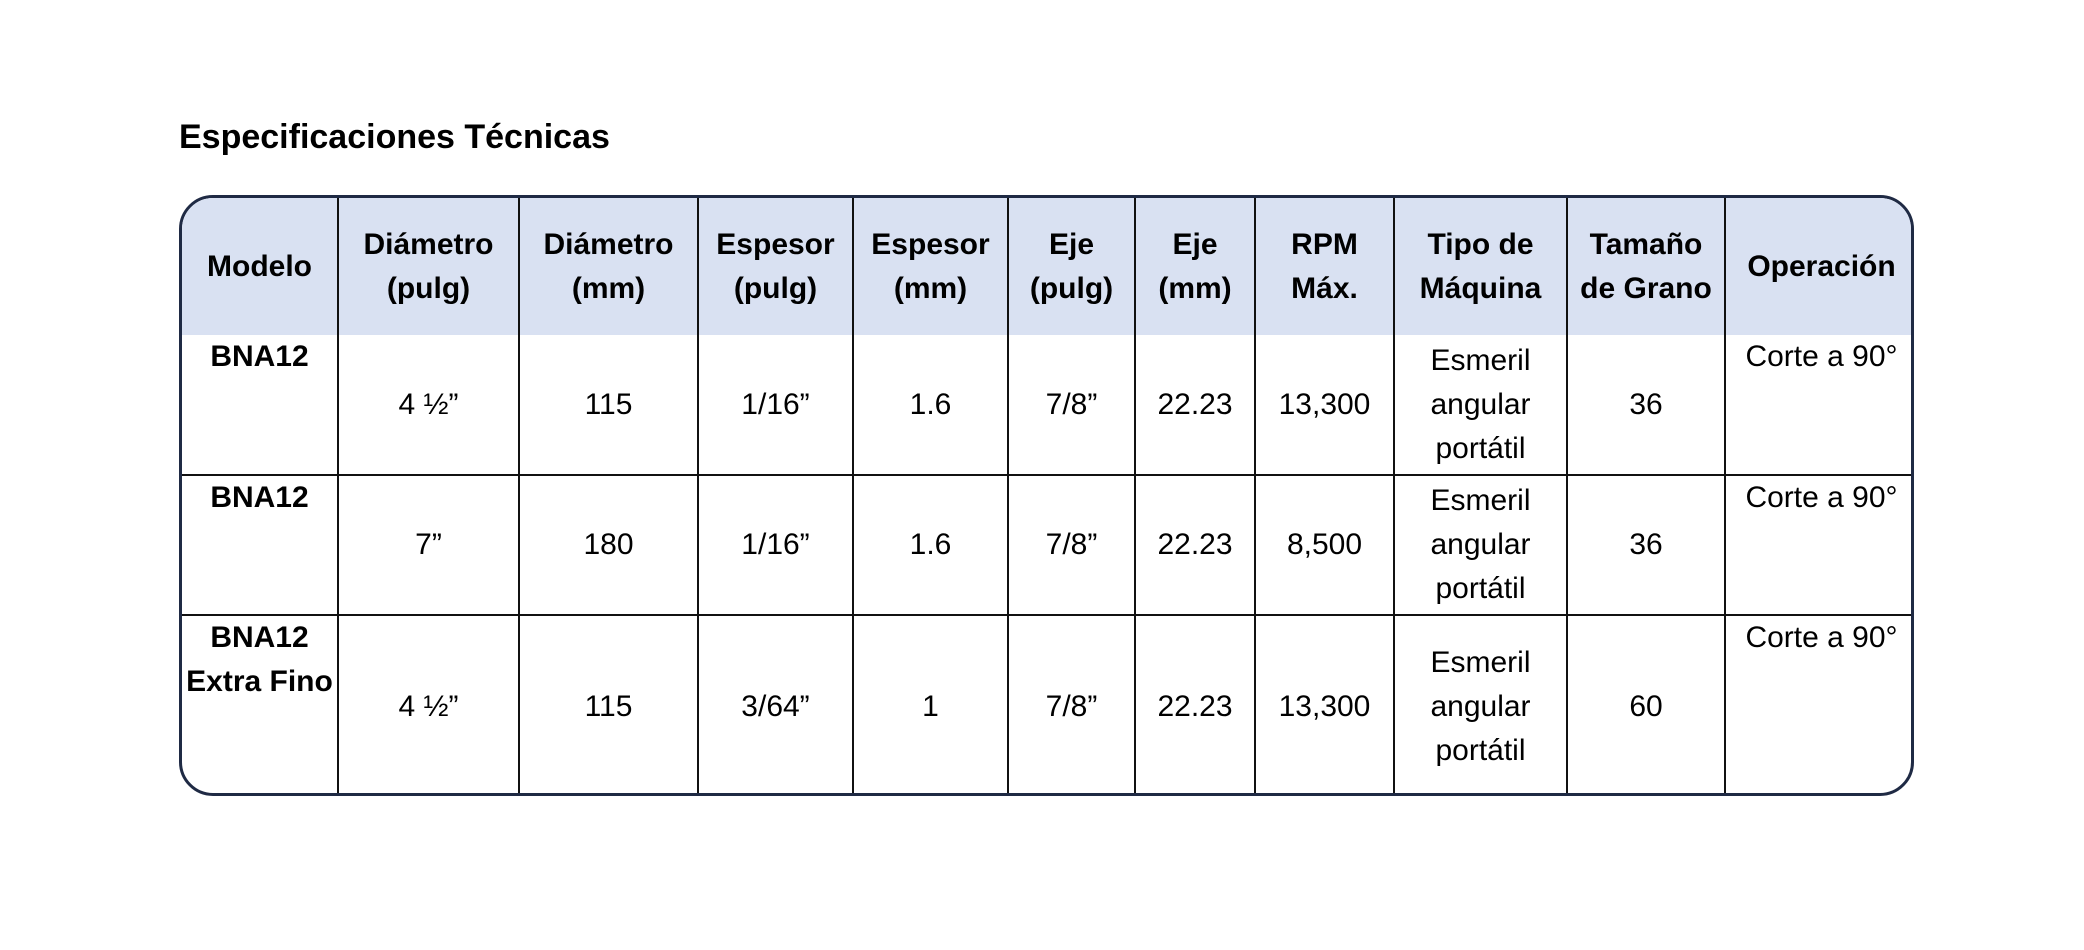 Image resolution: width=2084 pixels, height=950 pixels. What do you see at coordinates (1195, 266) in the screenshot?
I see `header-cell: Eje (mm)` at bounding box center [1195, 266].